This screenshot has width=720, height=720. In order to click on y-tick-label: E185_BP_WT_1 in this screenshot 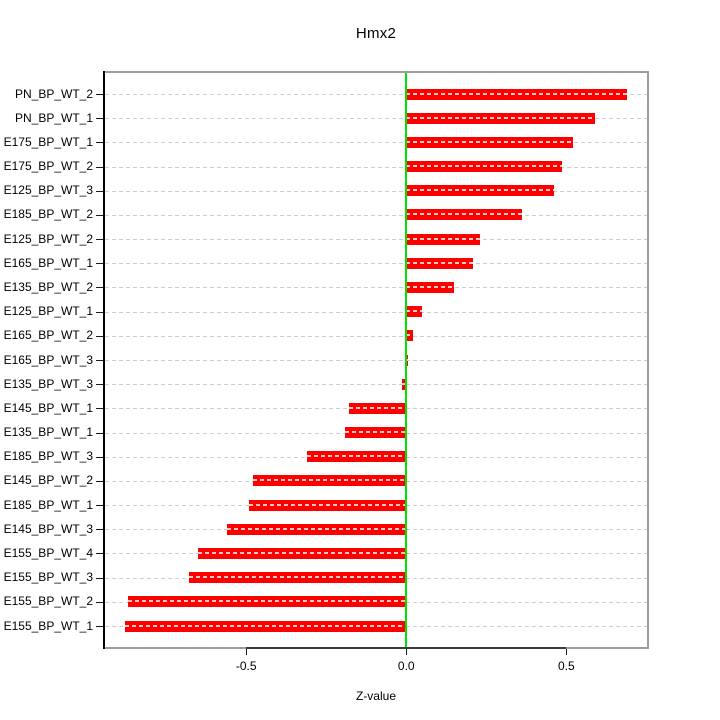, I will do `click(48, 504)`.